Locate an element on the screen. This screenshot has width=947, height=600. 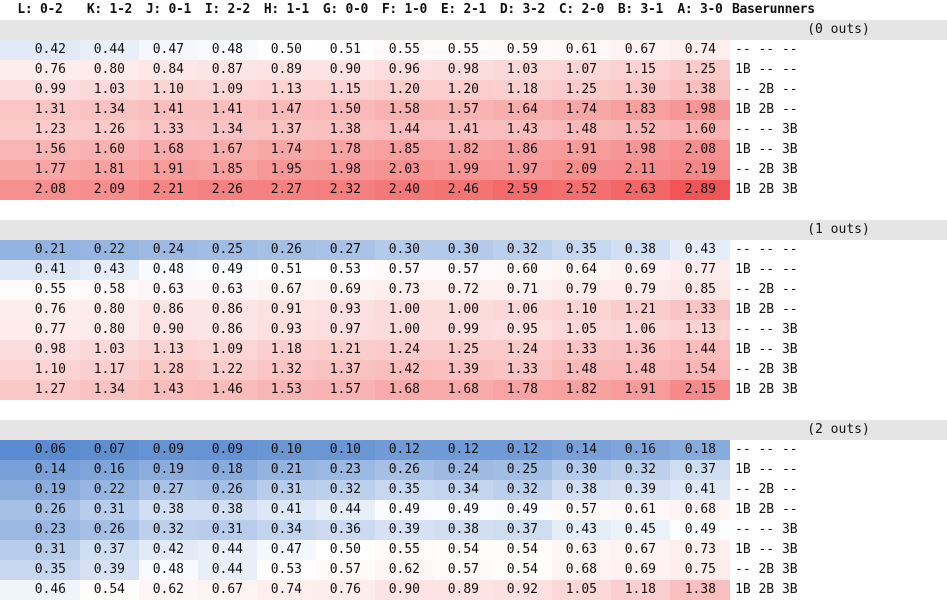
heatmap-cell: 1.23 is located at coordinates (40, 130).